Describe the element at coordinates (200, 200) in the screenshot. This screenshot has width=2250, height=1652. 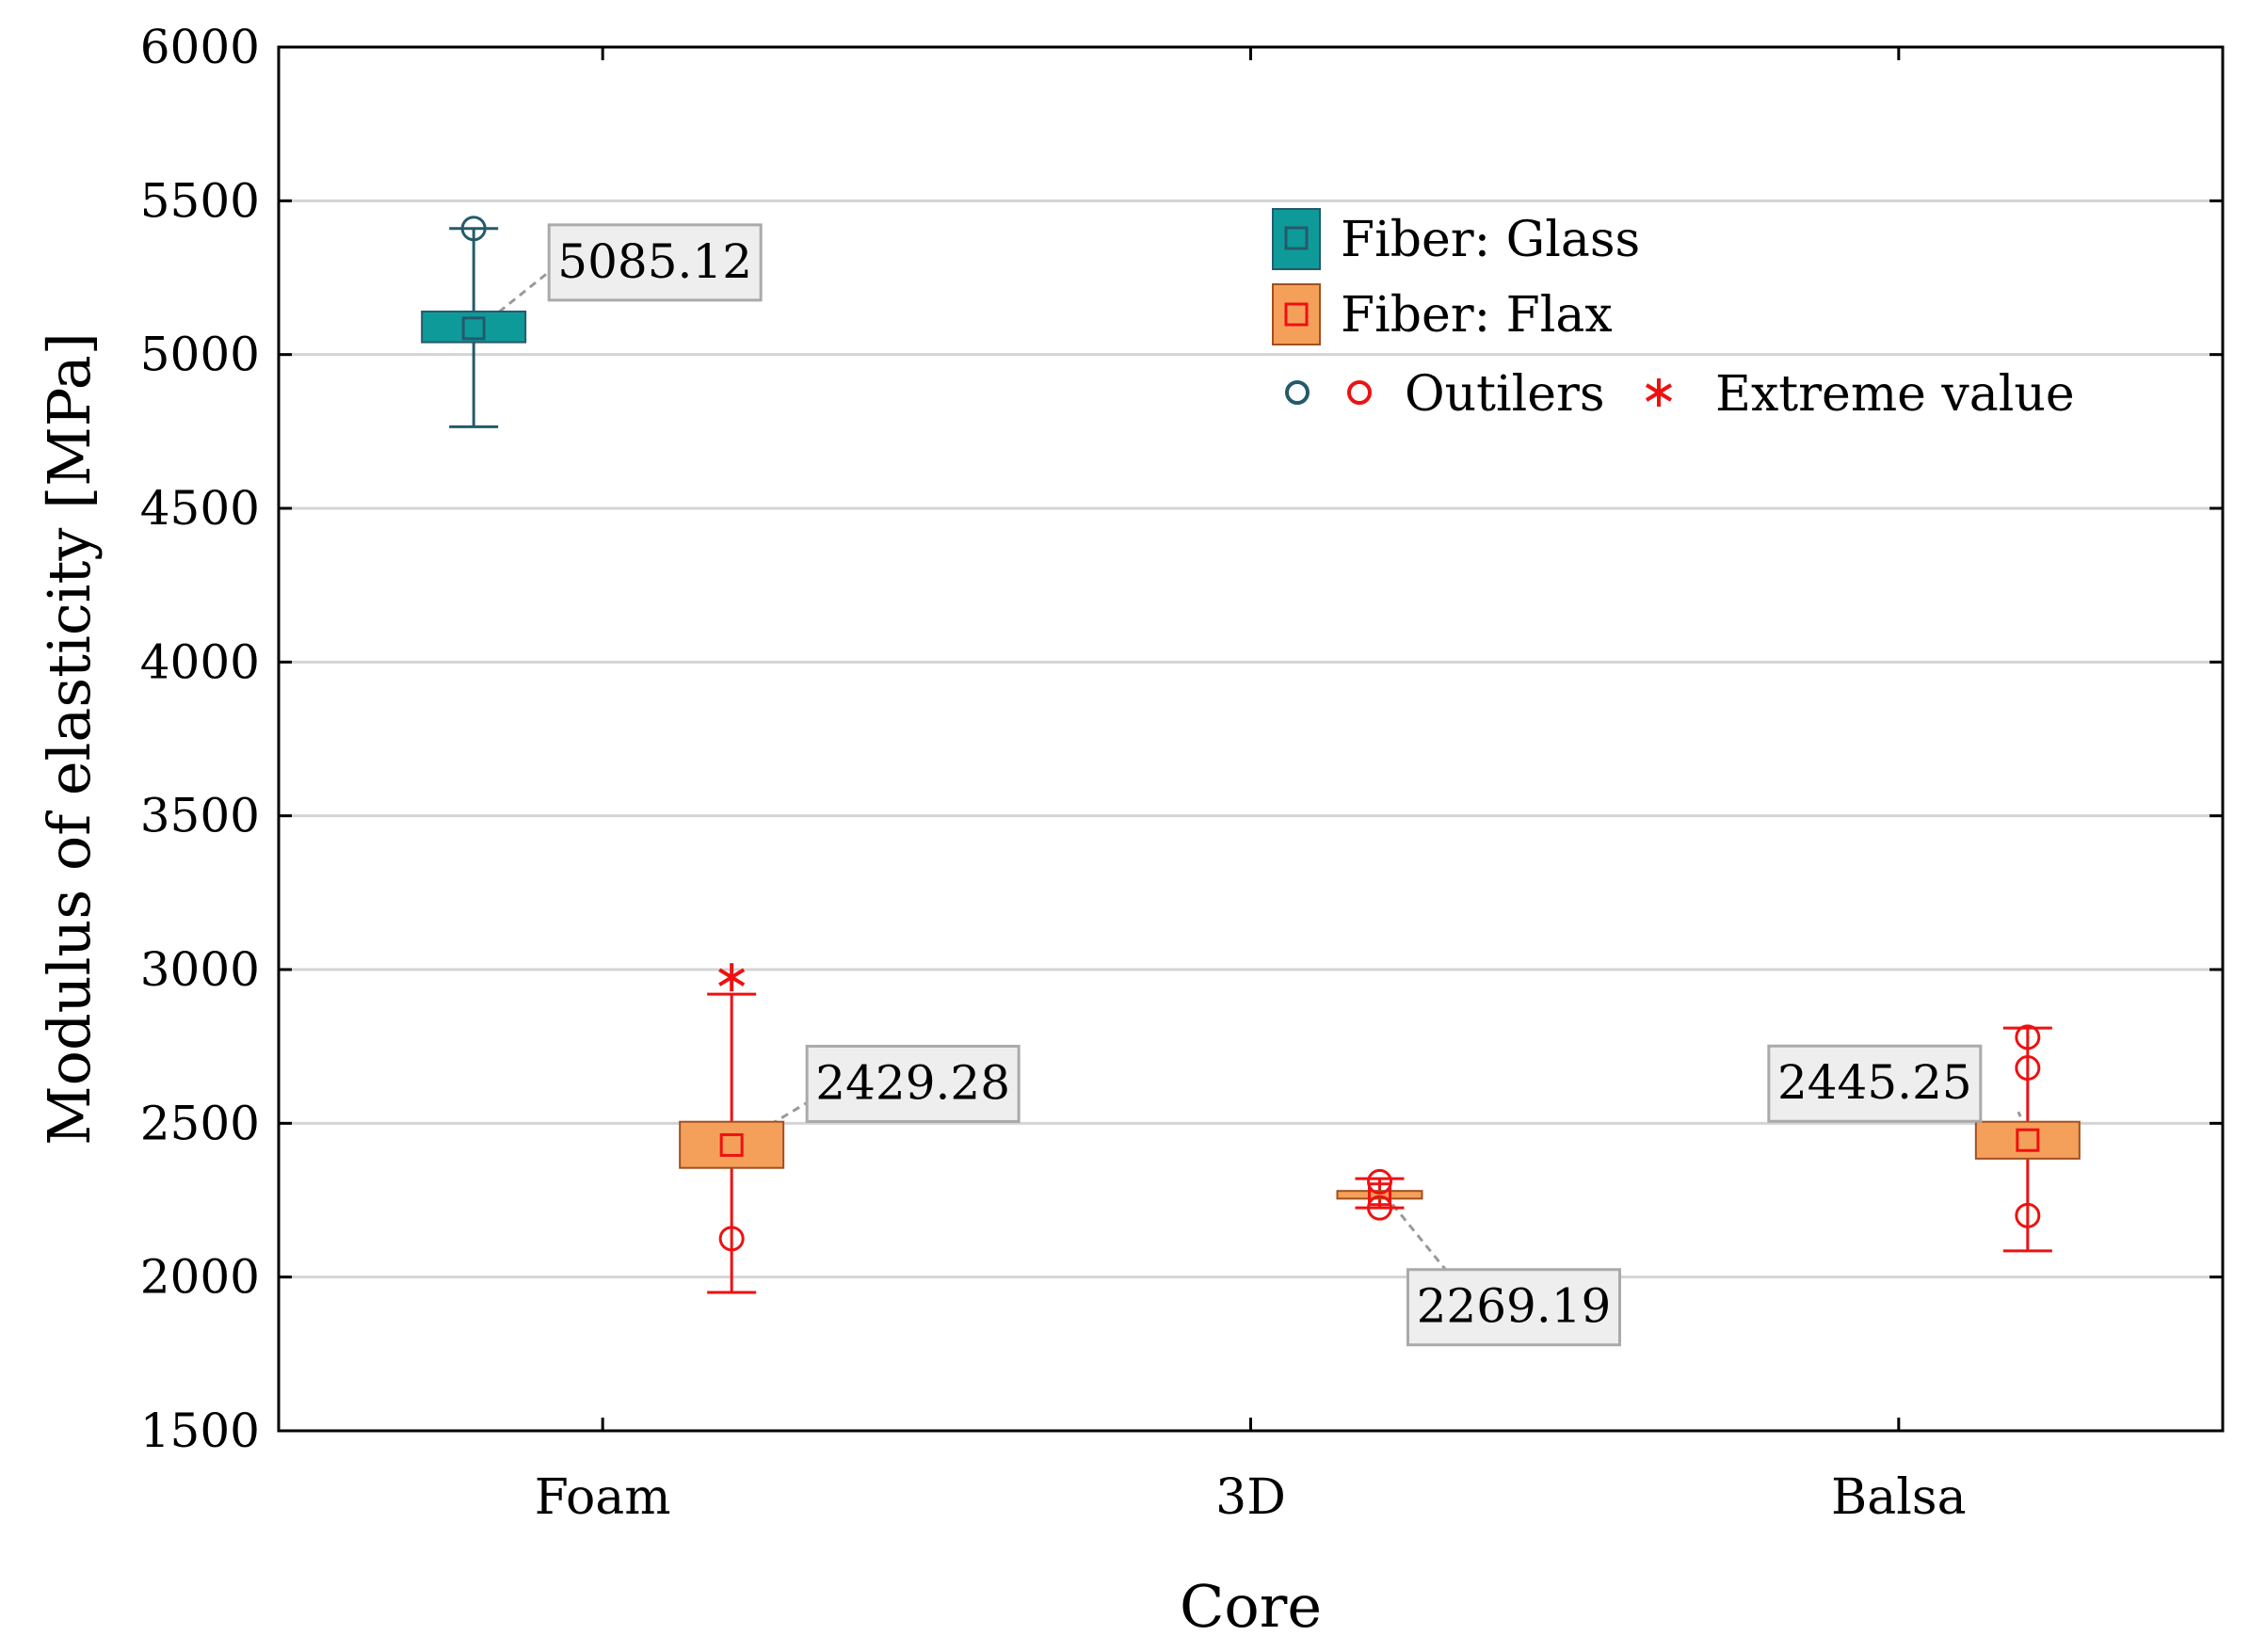
I see `y-tick-label: 5500` at that location.